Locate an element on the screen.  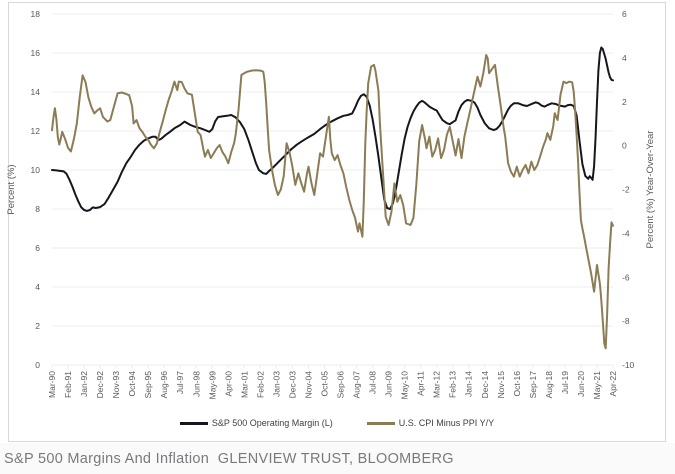
svg-text: Feb-13 is located at coordinates (453, 384).